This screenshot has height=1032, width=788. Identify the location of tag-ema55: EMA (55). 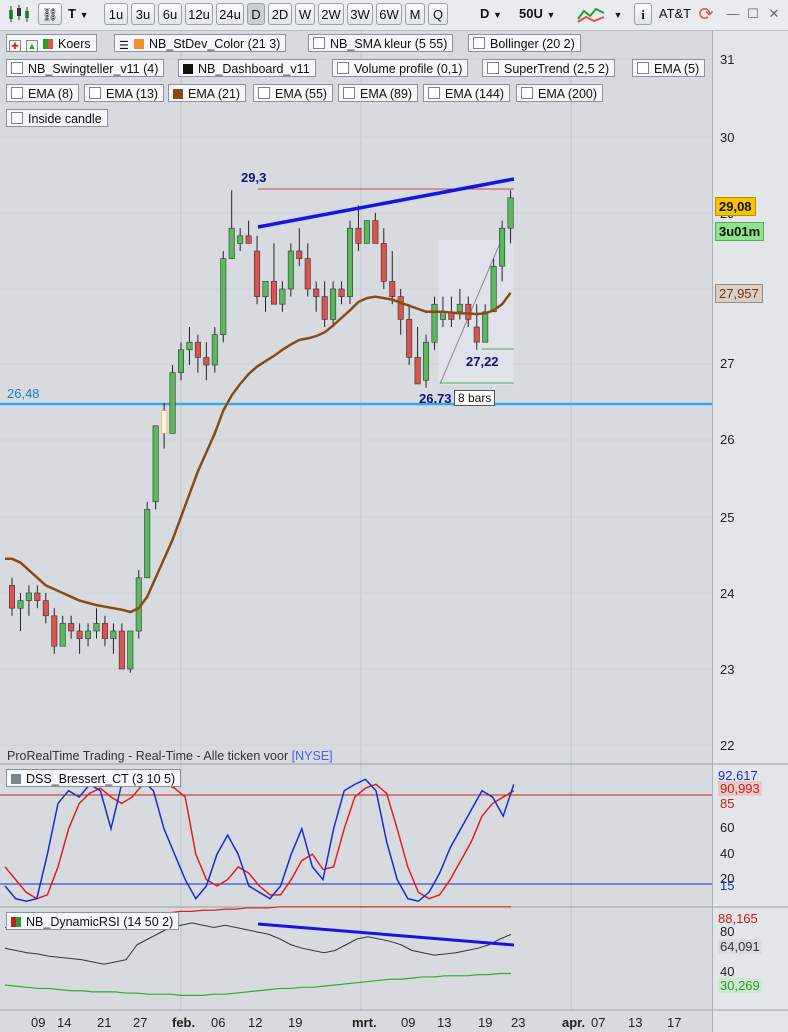
(293, 93).